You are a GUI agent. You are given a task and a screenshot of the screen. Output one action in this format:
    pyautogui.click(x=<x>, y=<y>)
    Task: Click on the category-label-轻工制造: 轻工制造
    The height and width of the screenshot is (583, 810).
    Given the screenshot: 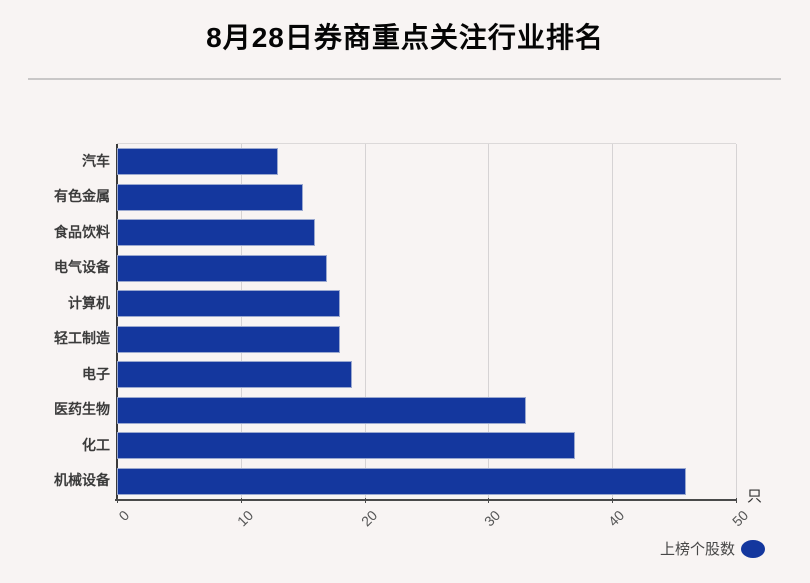 What is the action you would take?
    pyautogui.click(x=82, y=338)
    